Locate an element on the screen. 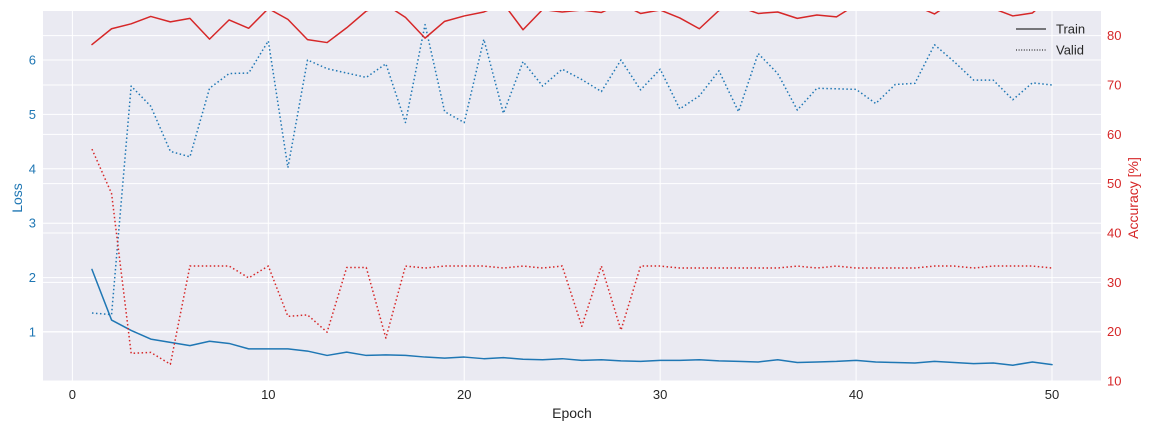 This screenshot has height=432, width=1152. left-y-tick-label: 3 is located at coordinates (32, 223).